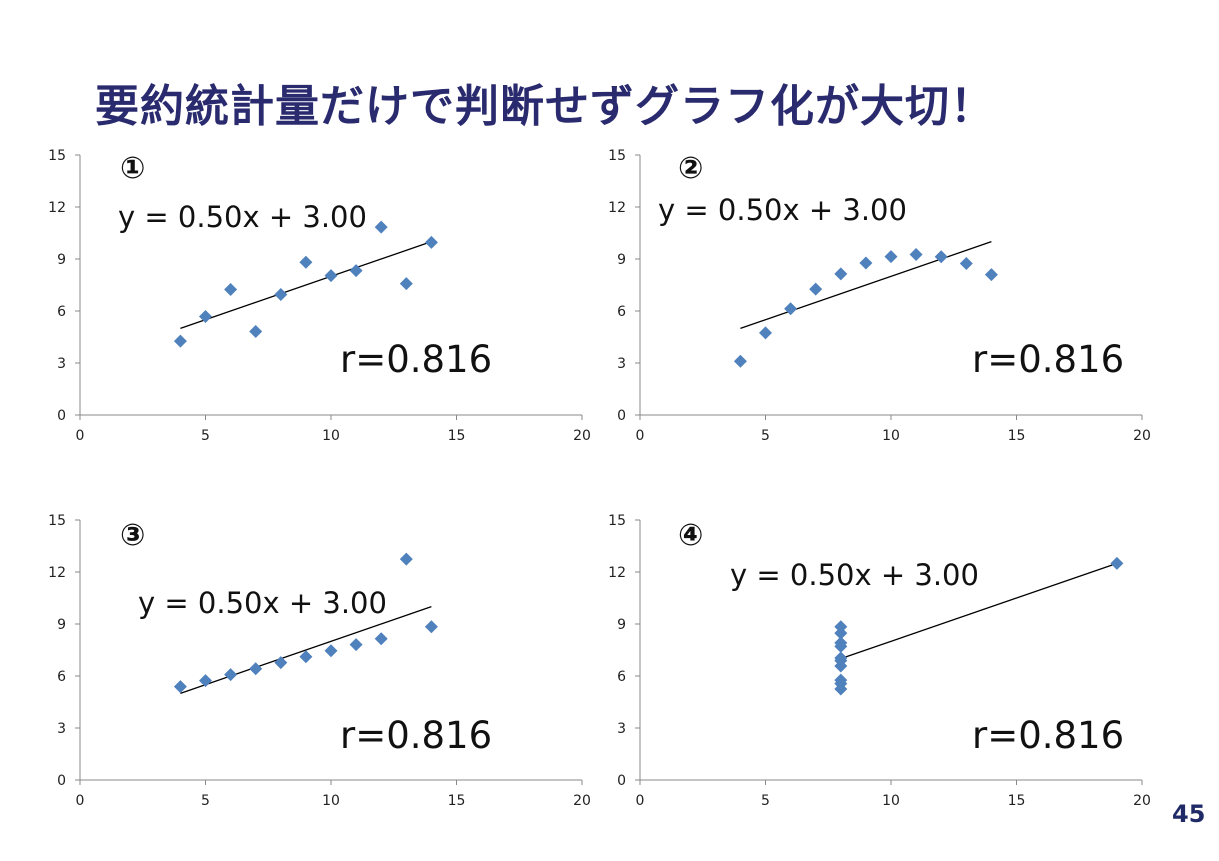 The width and height of the screenshot is (1219, 861). Describe the element at coordinates (1189, 814) in the screenshot. I see `page-number: 45` at that location.